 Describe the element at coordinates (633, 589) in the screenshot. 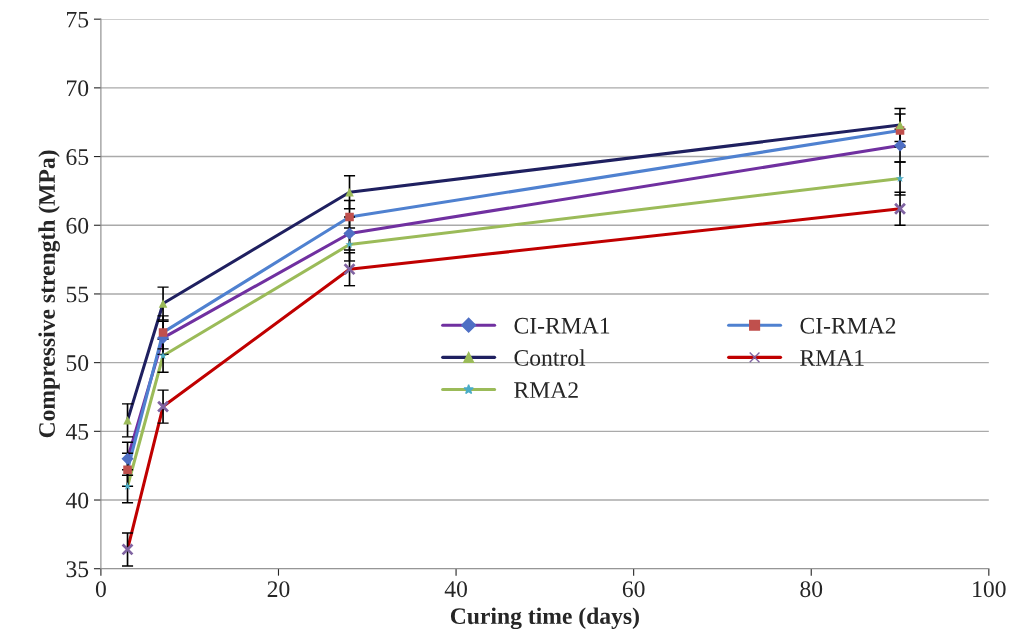

I see `x-tick-label: 60` at that location.